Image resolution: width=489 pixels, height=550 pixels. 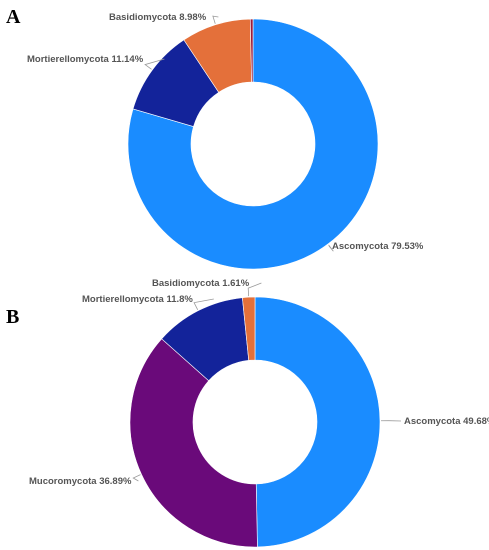 I want to click on leader-line-ascomycota, so click(x=331, y=248).